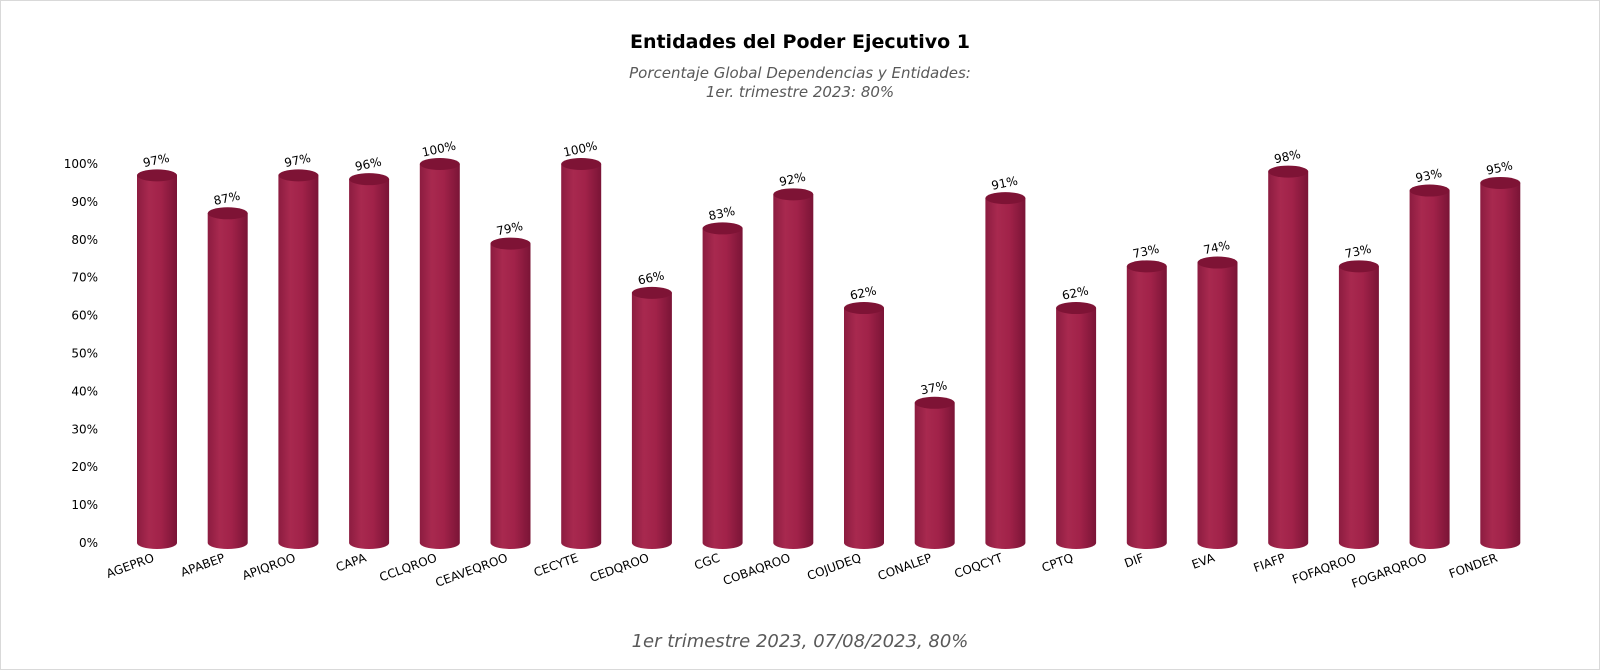  Describe the element at coordinates (800, 641) in the screenshot. I see `chart-footer: 1er trimestre 2023, 07/08/2023, 80%` at that location.